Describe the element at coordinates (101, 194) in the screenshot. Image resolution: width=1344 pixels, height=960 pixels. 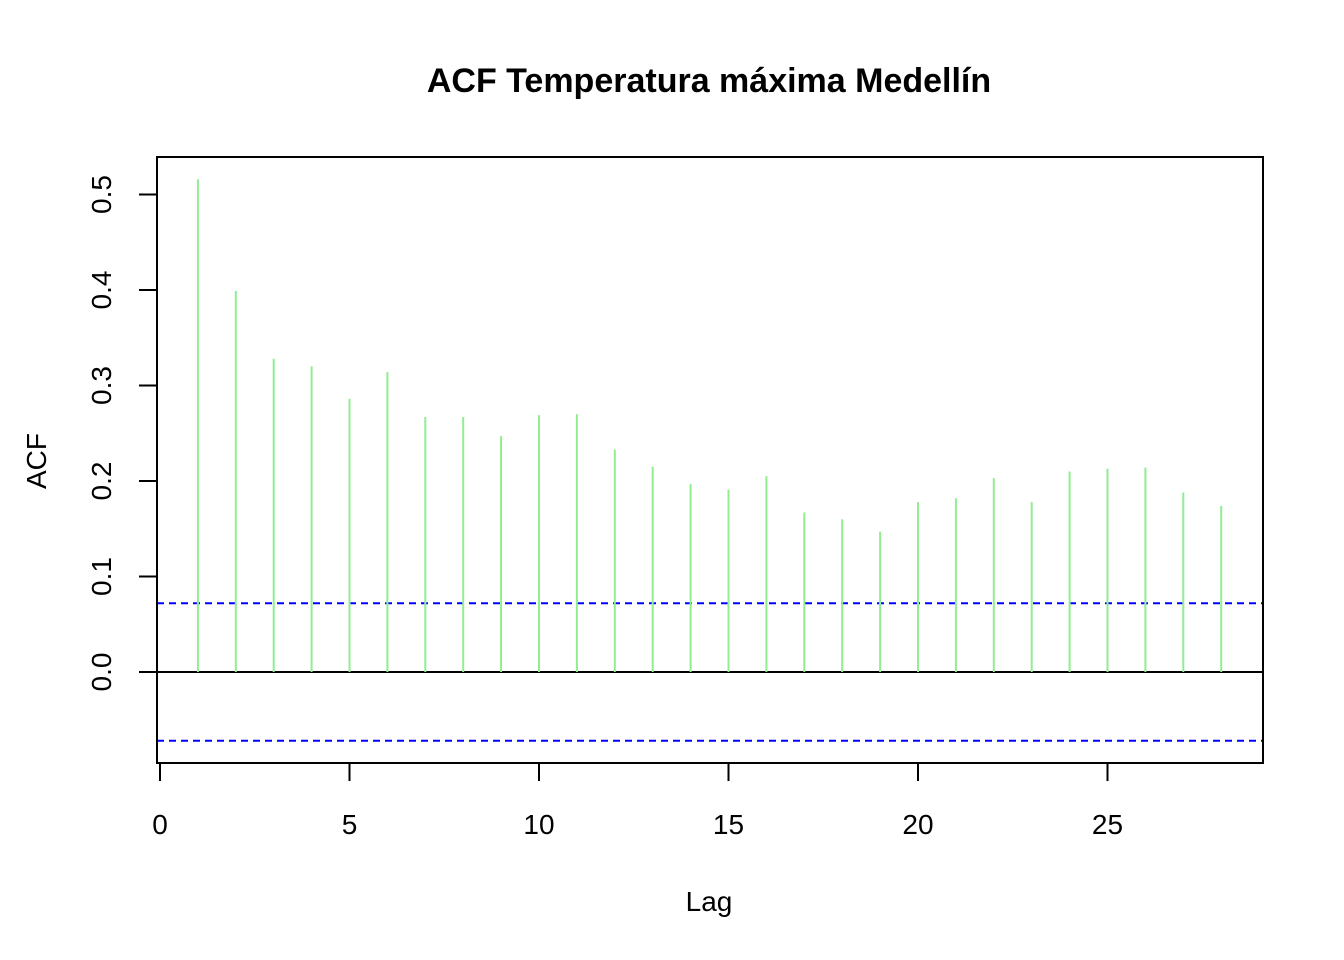
I see `y-tick-label-0.5: 0.5` at that location.